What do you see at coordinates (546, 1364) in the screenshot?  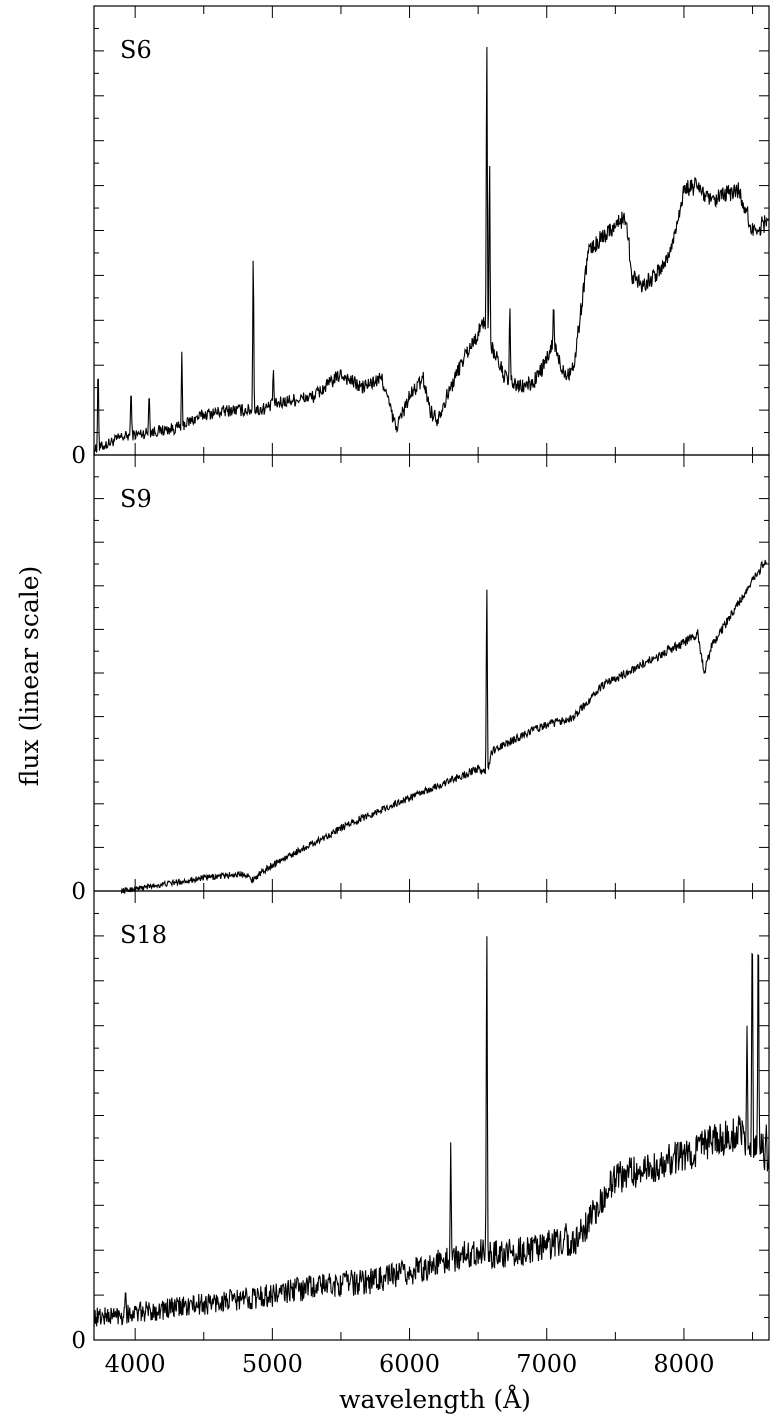 I see `x-tick-label: 7000` at bounding box center [546, 1364].